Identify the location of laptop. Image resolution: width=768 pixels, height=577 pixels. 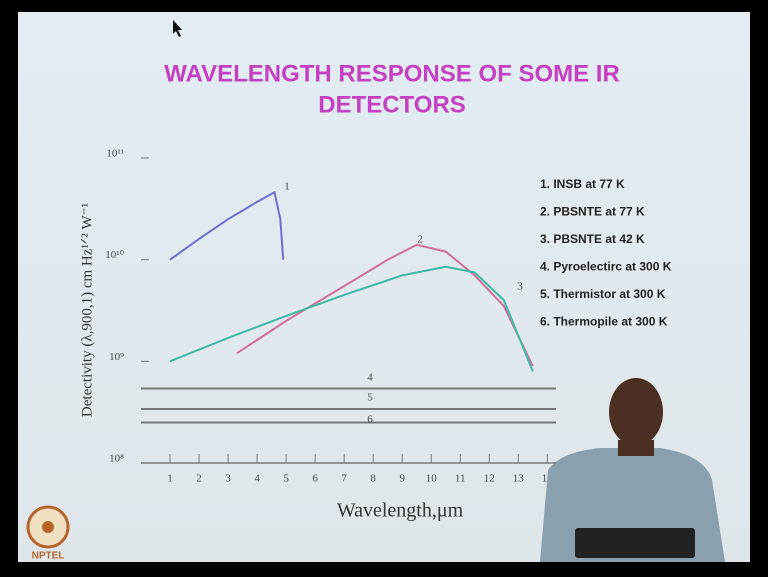
(635, 543).